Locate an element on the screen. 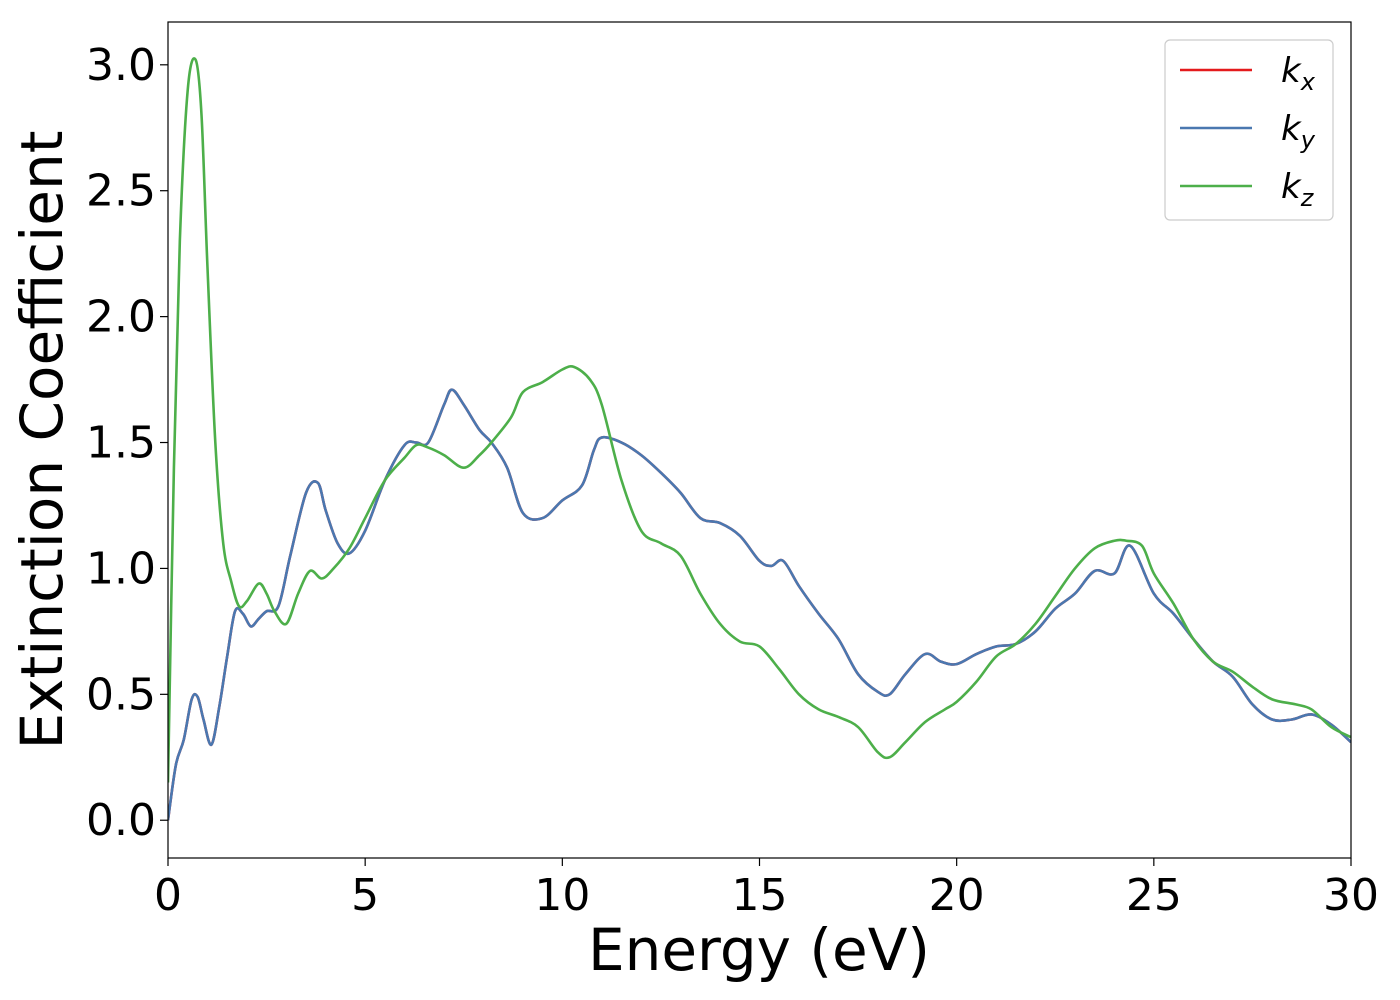 The height and width of the screenshot is (1000, 1400). x-axis-title: Energy (eV) is located at coordinates (759, 950).